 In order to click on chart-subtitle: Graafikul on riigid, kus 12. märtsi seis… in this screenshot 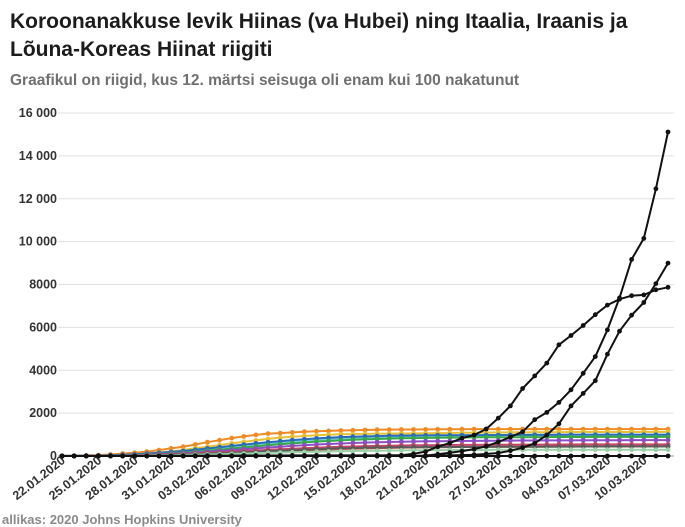, I will do `click(265, 80)`.